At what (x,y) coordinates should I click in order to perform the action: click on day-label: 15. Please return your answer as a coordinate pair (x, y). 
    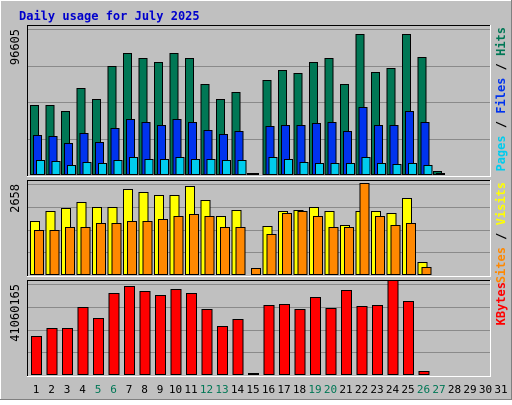
    Looking at the image, I should click on (252, 389).